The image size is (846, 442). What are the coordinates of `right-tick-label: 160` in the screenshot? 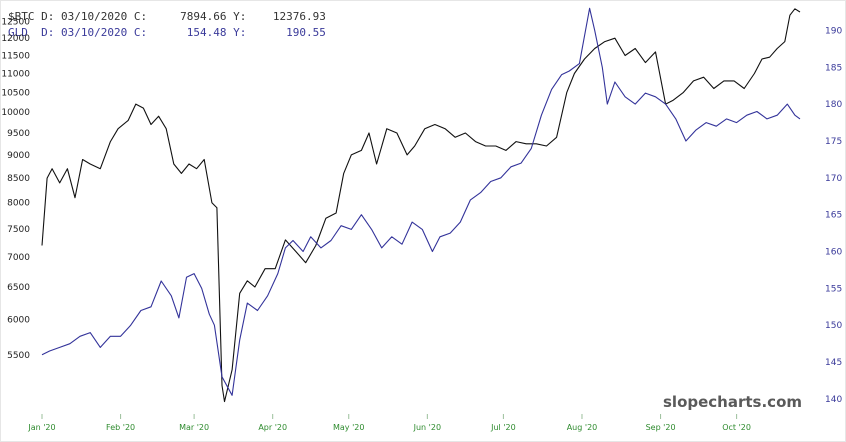 It's located at (833, 253).